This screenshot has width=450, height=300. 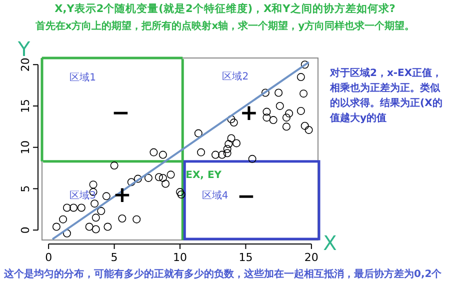 I want to click on title: X,Y表示2个随机变量(就是2个特征维度)，X和Y之间的协方差如何求?, so click(x=225, y=9).